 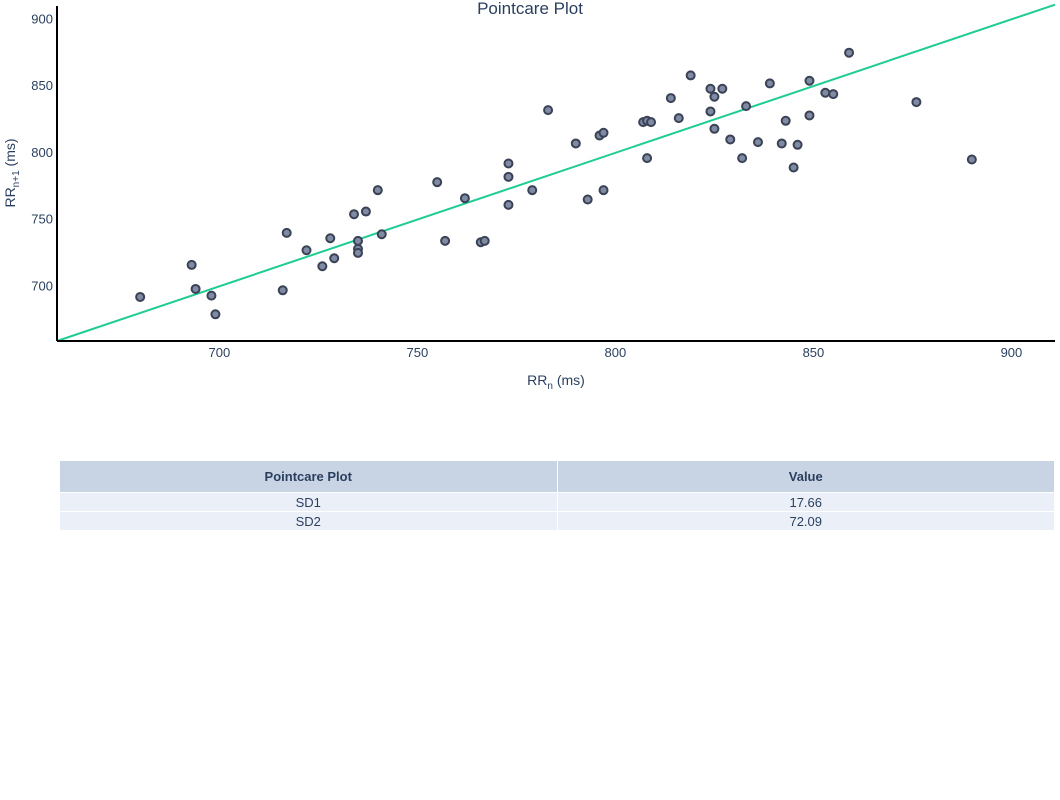 What do you see at coordinates (42, 85) in the screenshot?
I see `y-tick-label: 850` at bounding box center [42, 85].